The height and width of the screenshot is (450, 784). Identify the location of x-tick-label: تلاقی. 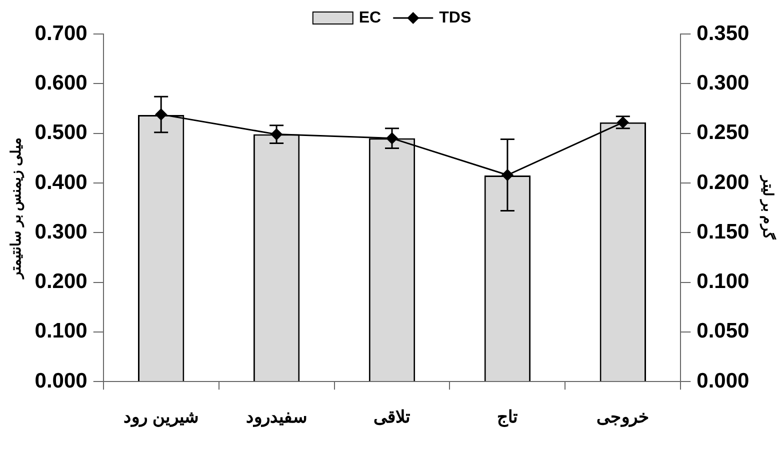
(392, 416).